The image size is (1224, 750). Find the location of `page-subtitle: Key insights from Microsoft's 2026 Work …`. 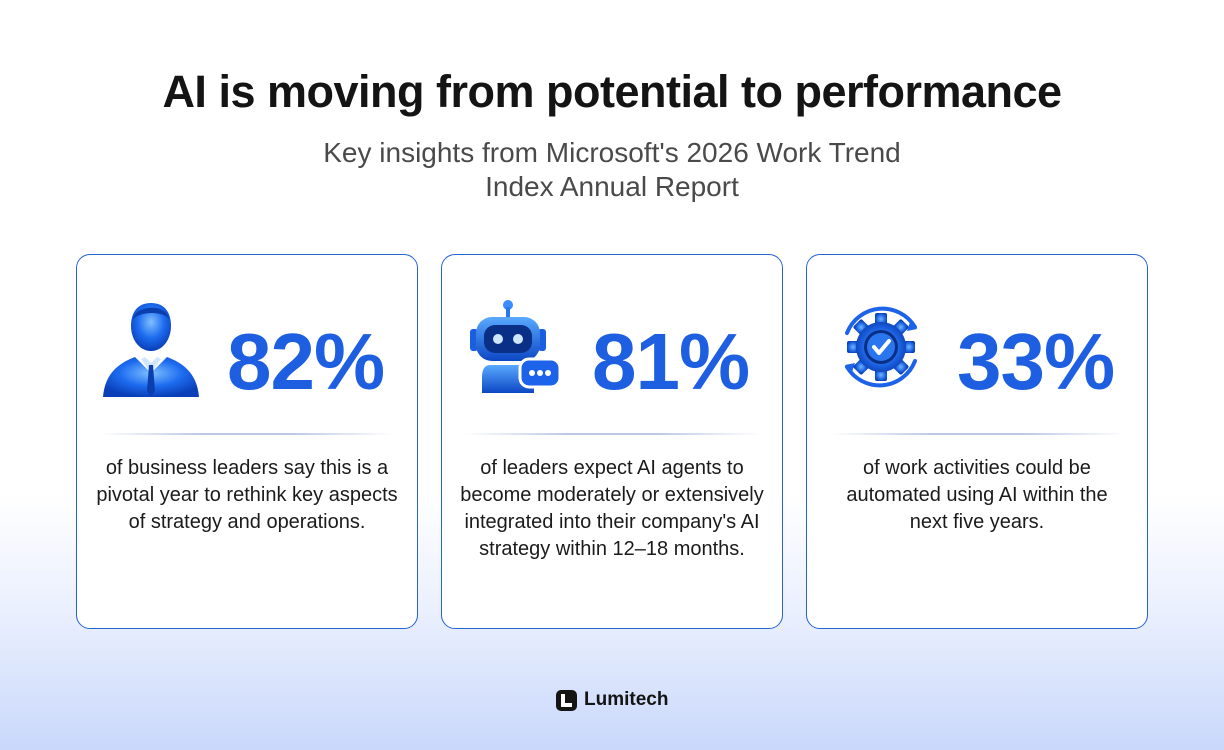

page-subtitle: Key insights from Microsoft's 2026 Work … is located at coordinates (612, 169).